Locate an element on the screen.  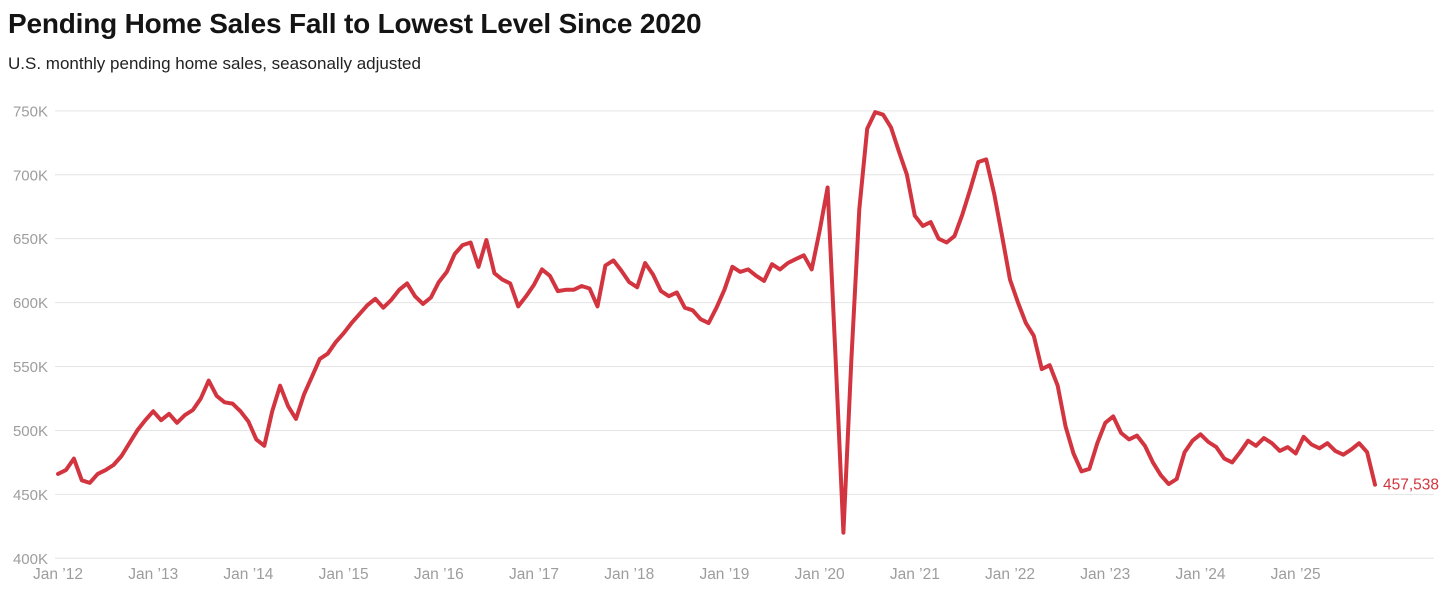
x-tick-label-Jan ’15: Jan ’15 is located at coordinates (344, 574).